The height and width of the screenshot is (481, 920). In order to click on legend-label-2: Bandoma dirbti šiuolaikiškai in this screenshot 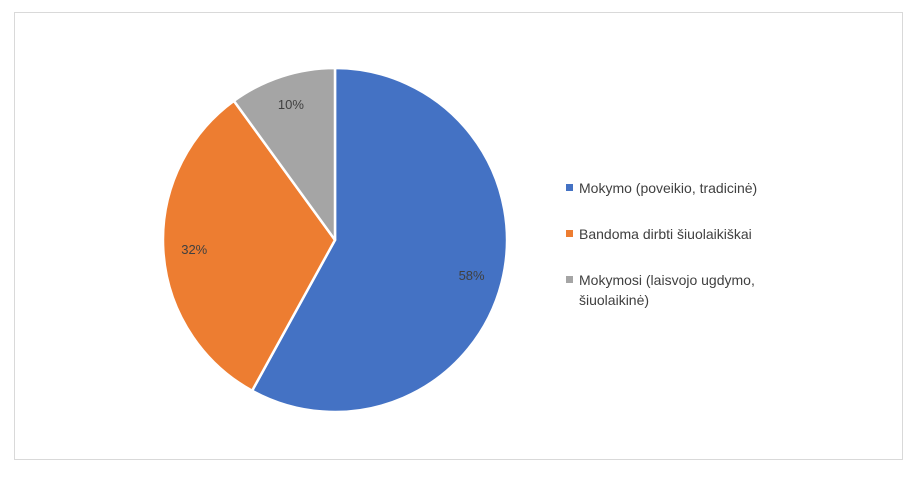, I will do `click(665, 234)`.